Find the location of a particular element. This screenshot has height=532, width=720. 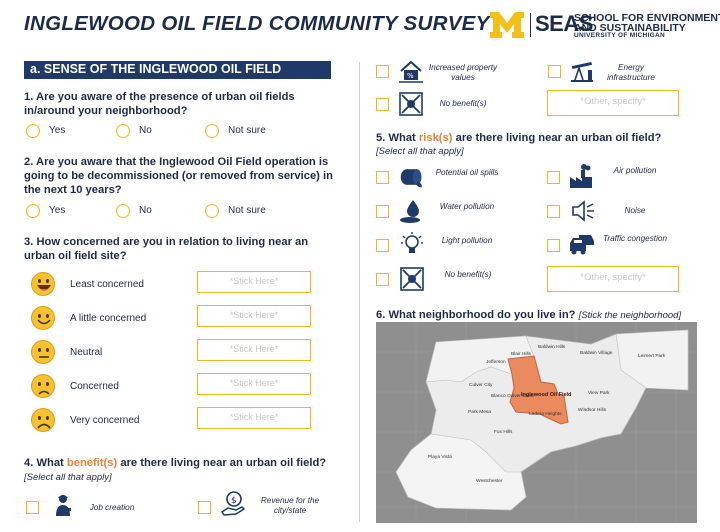

stick-here-box-4: *Stick Here* is located at coordinates (254, 384).